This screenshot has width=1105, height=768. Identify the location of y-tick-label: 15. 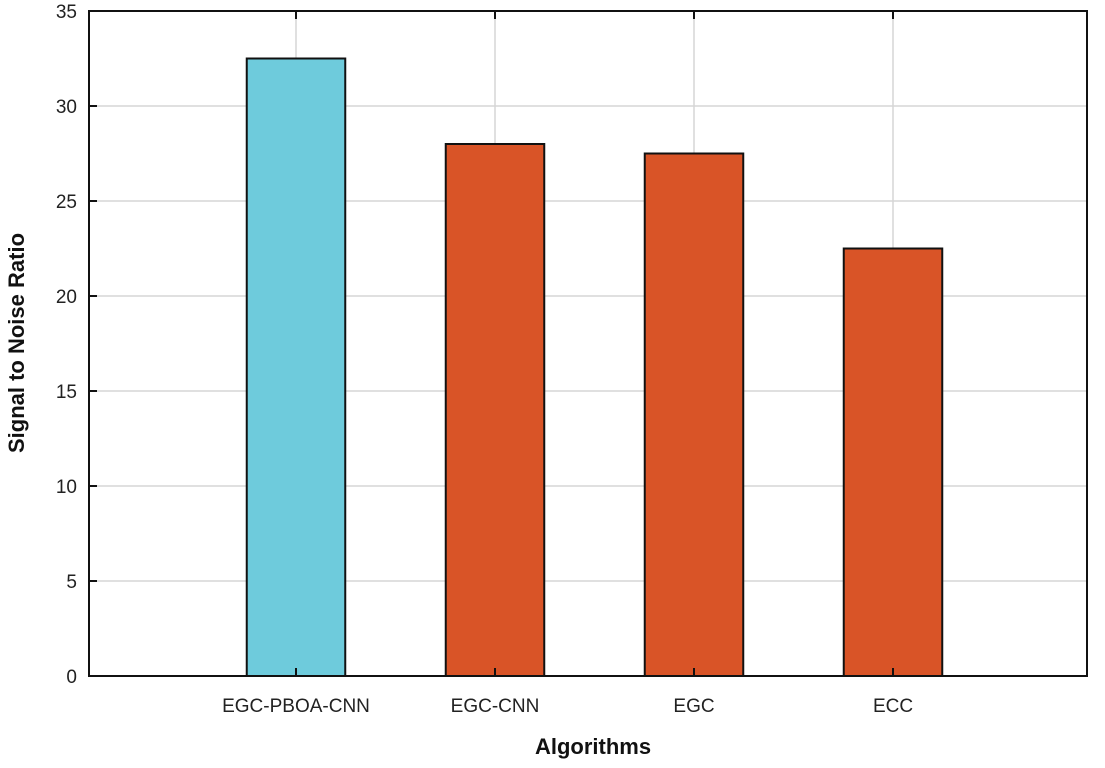
(66, 392).